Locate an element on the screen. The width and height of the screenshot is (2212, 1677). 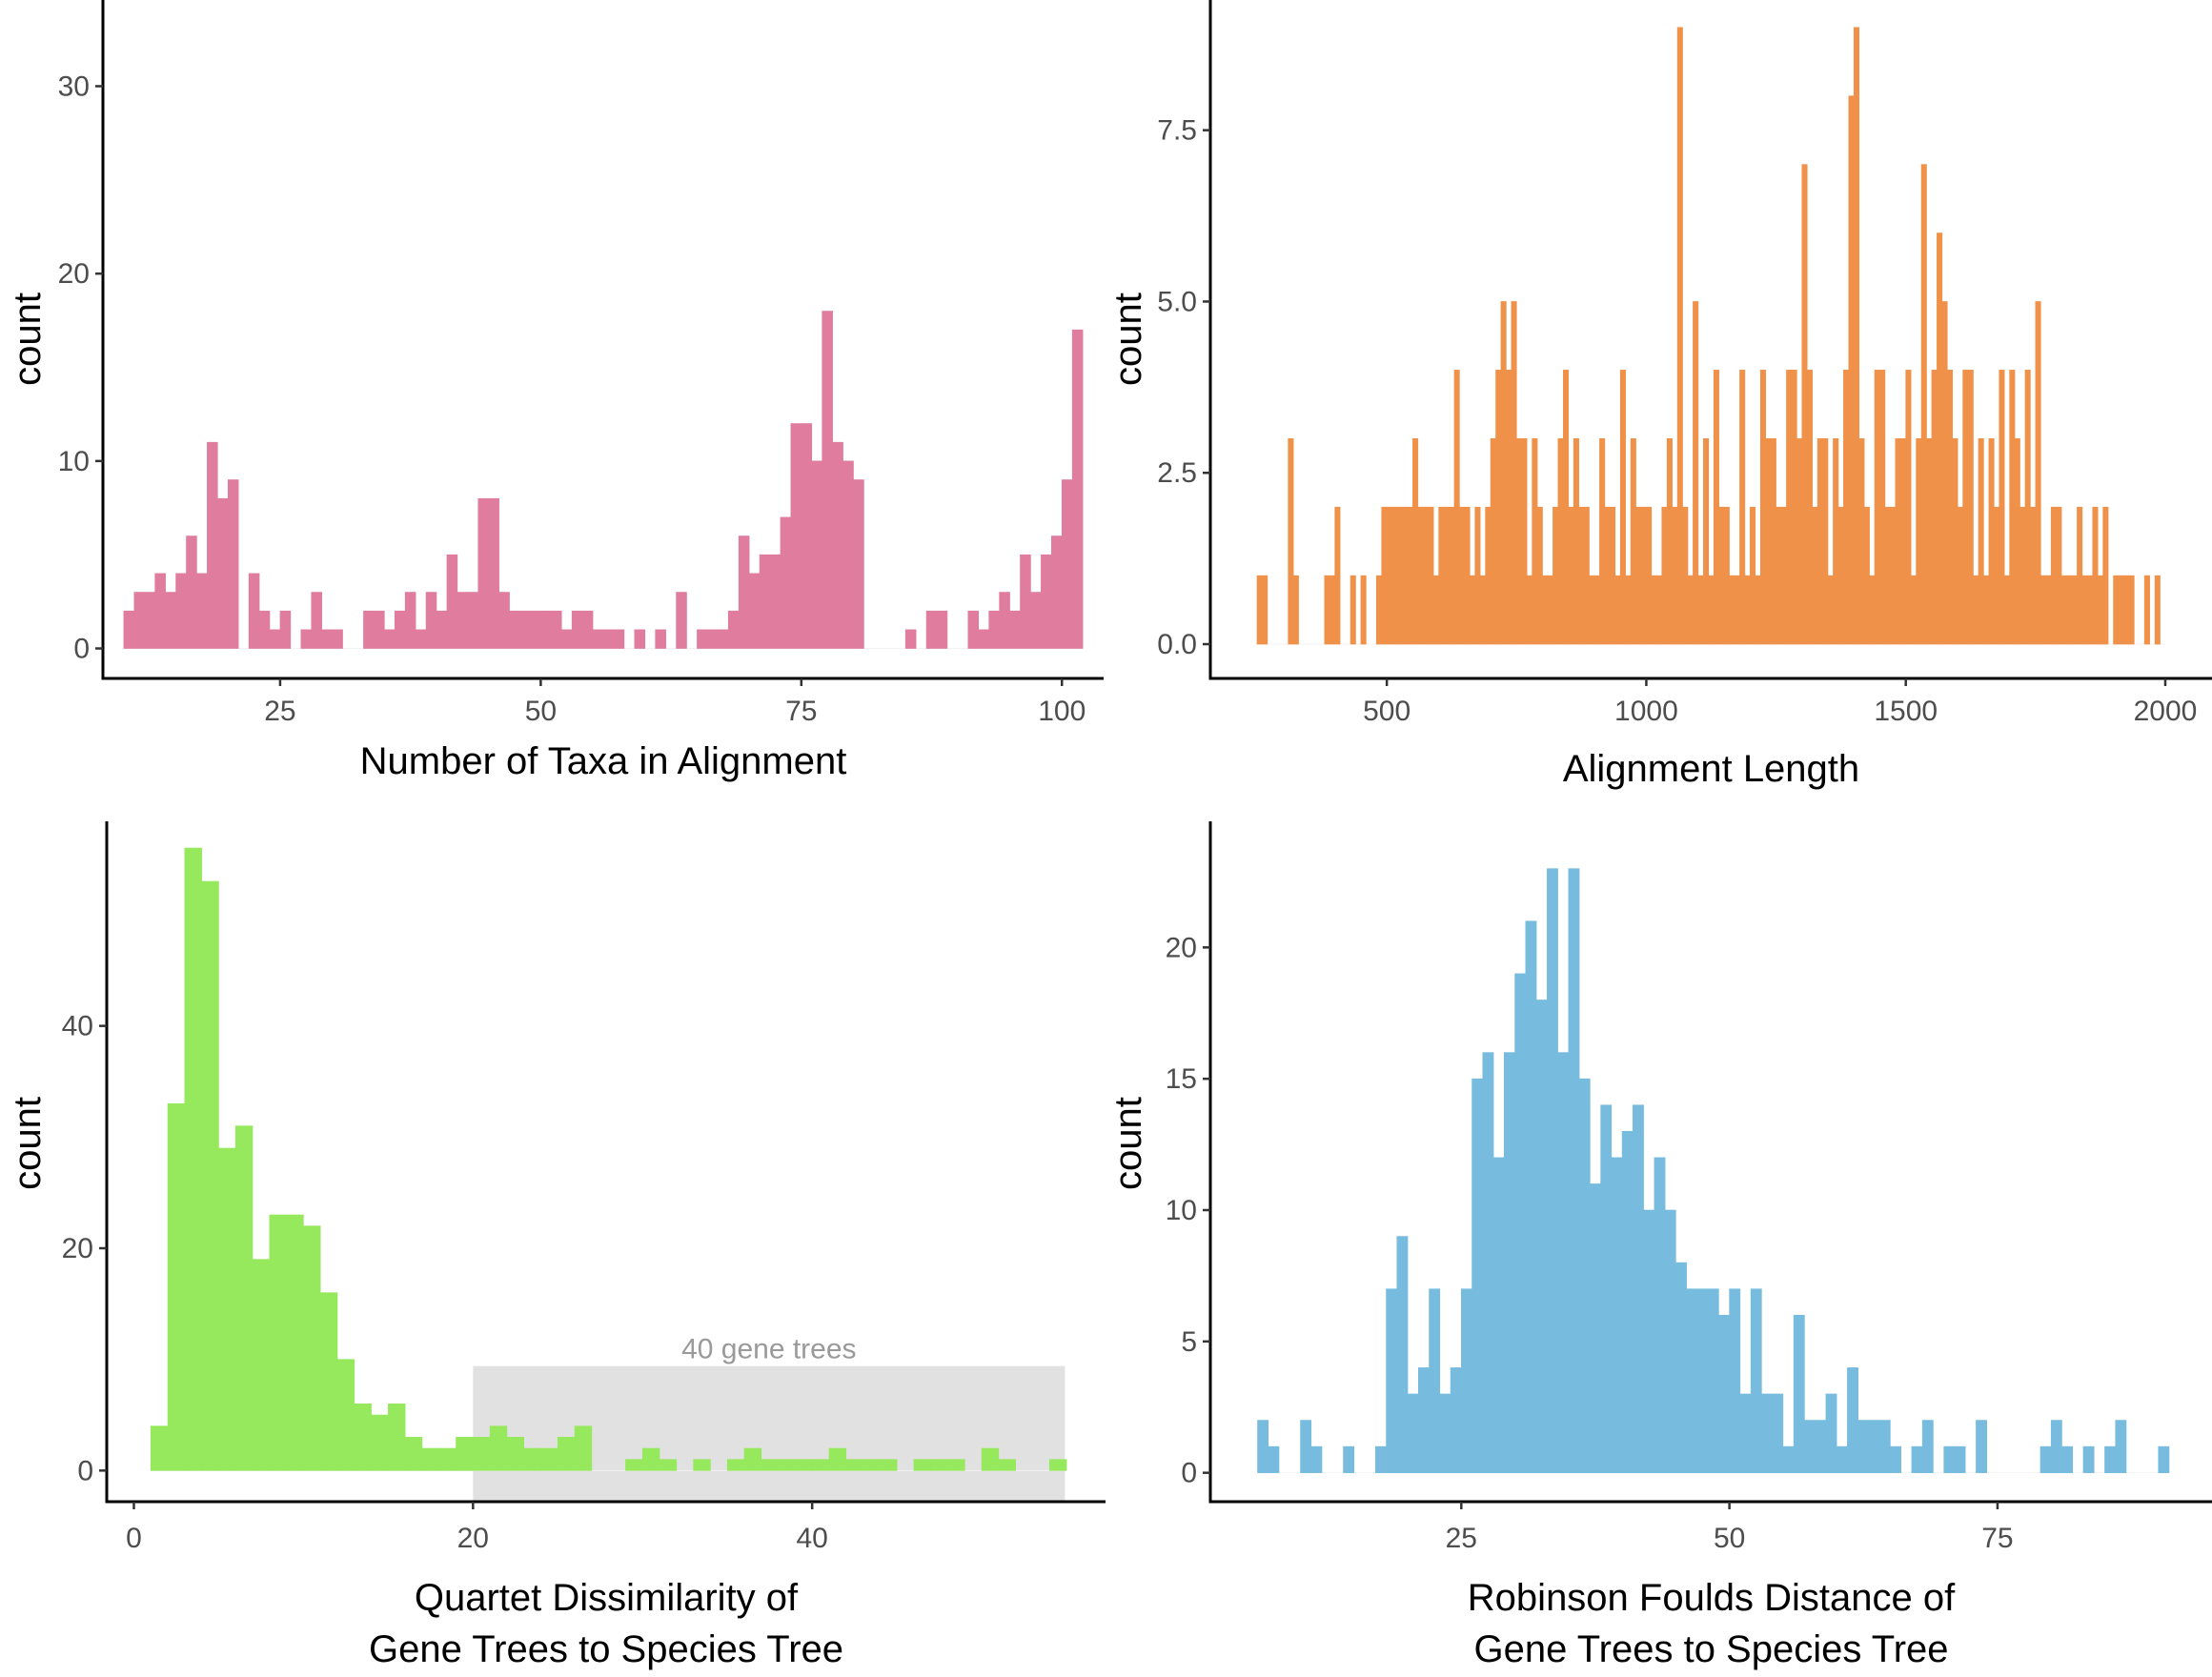
x-tick-label: 2000 is located at coordinates (2166, 711).